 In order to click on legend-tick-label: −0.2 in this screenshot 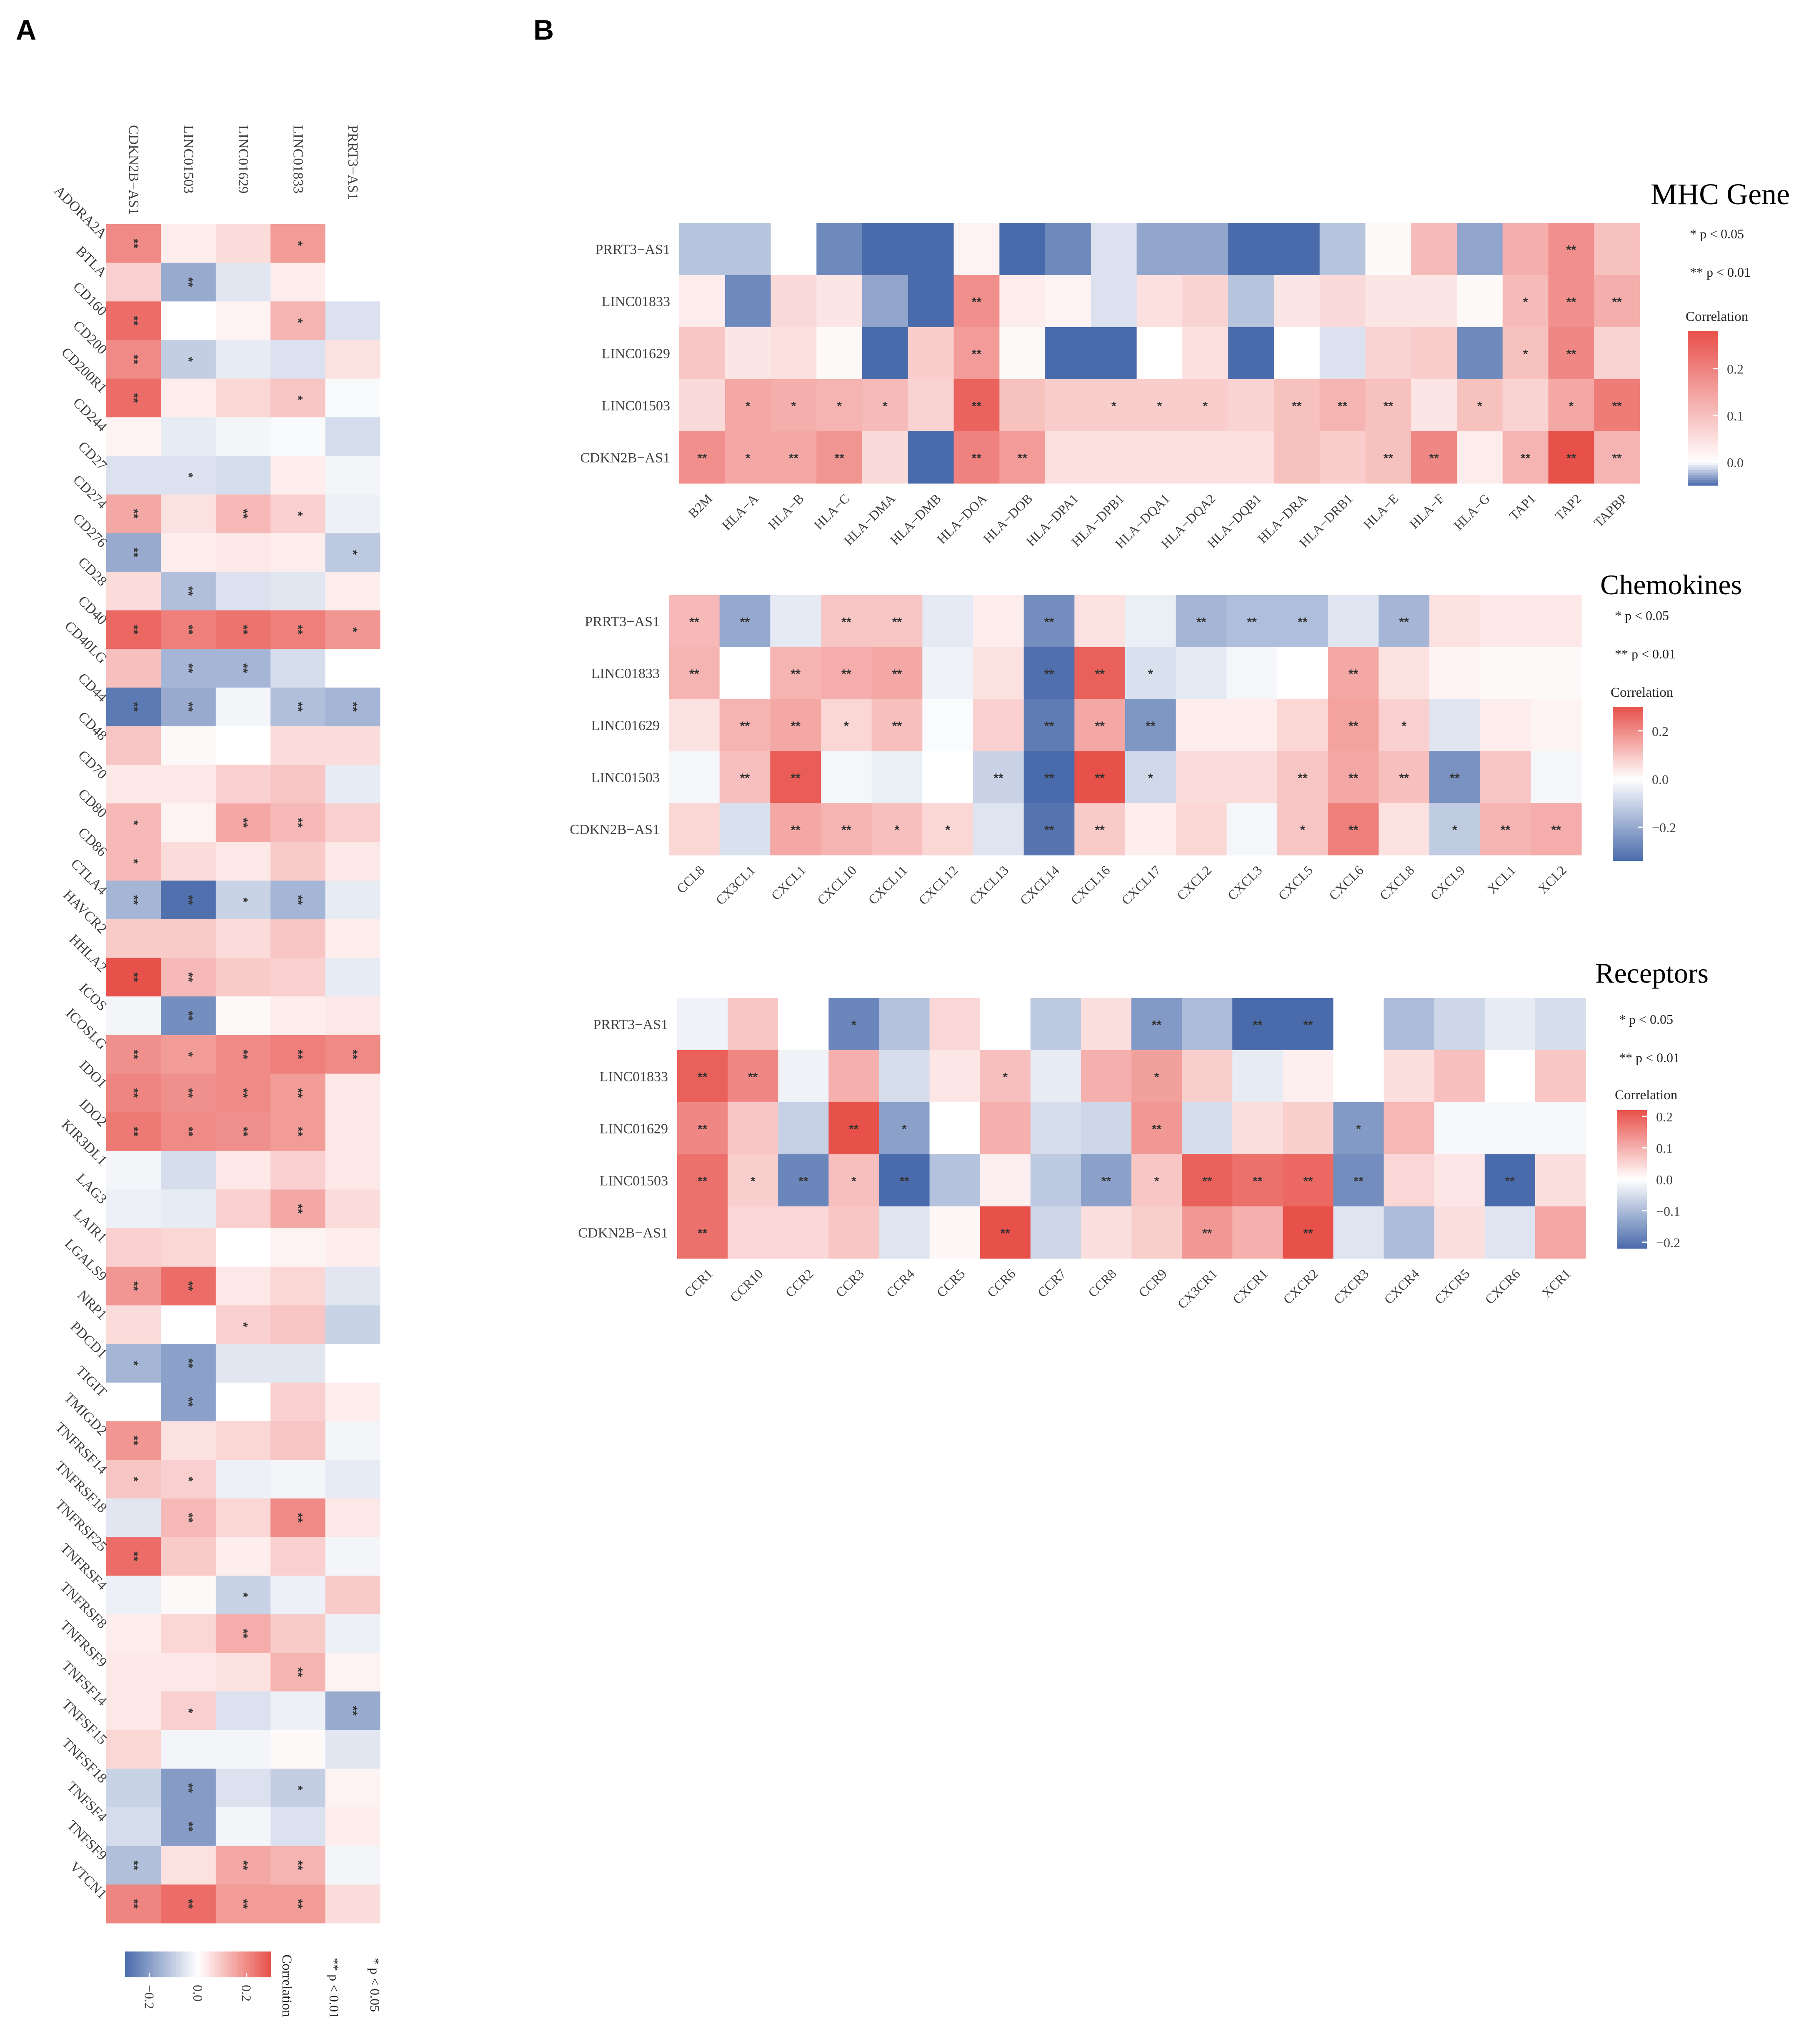, I will do `click(149, 1997)`.